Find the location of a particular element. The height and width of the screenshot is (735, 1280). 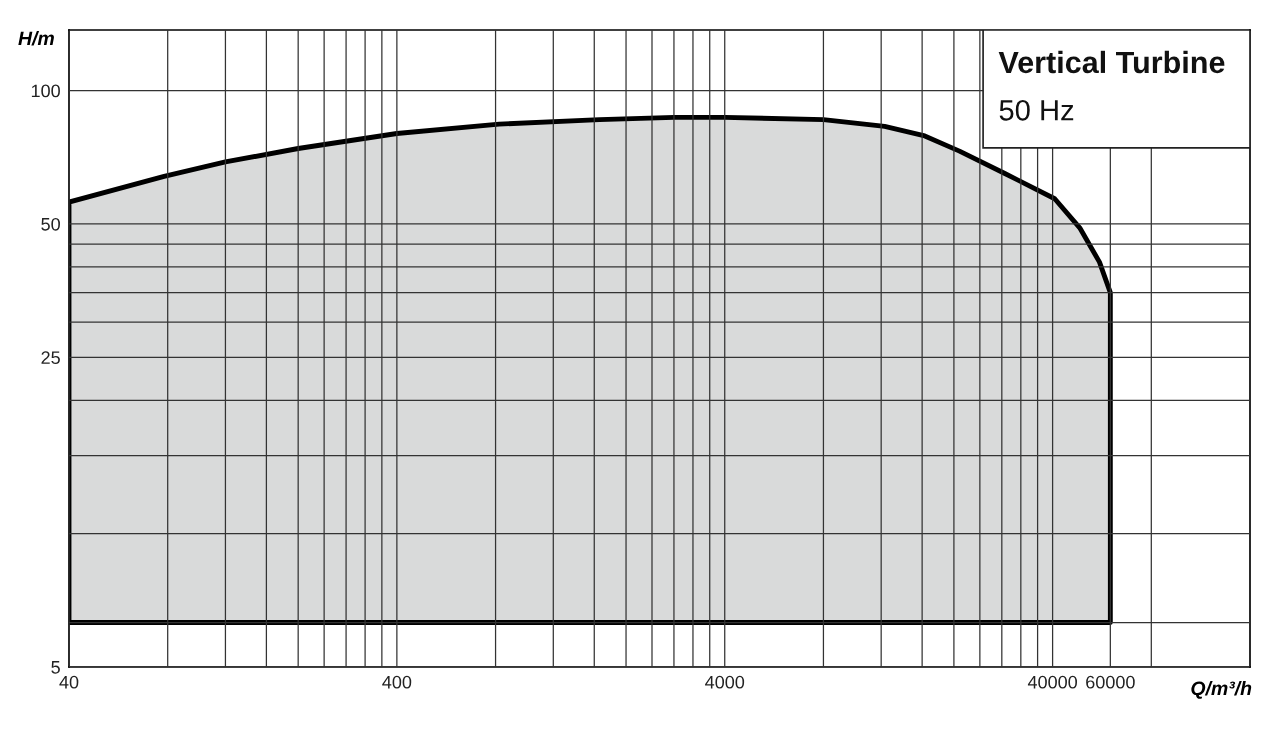

y-axis-title: H/m is located at coordinates (36, 38).